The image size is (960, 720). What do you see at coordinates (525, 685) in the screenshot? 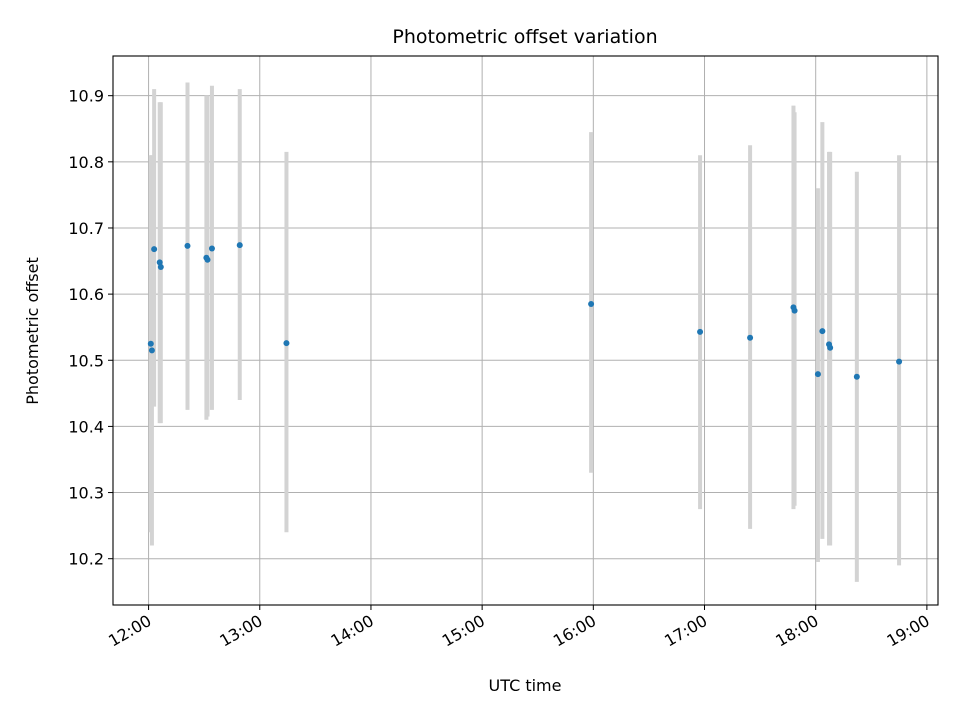
I see `x-axis-label: UTC time` at bounding box center [525, 685].